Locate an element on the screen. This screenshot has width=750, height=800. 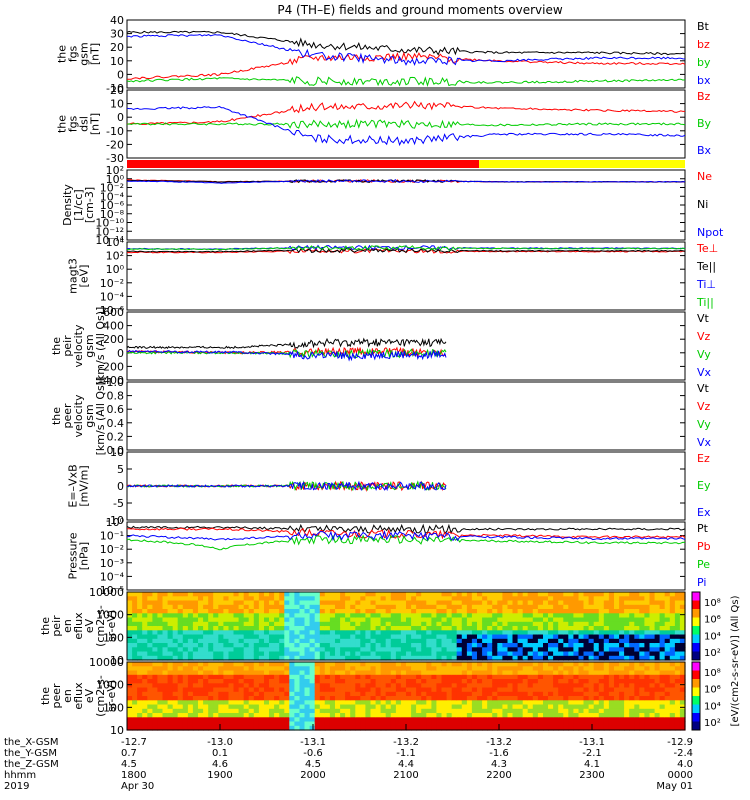
x-tick-label: 4.5 is located at coordinates (313, 764).